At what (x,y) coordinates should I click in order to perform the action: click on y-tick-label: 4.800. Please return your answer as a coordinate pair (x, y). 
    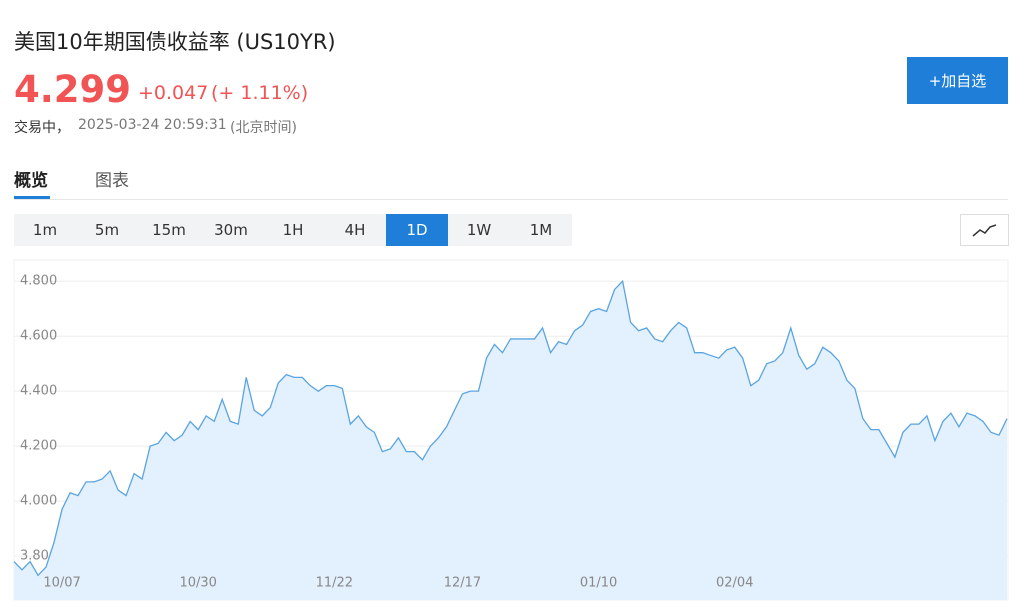
    Looking at the image, I should click on (38, 281).